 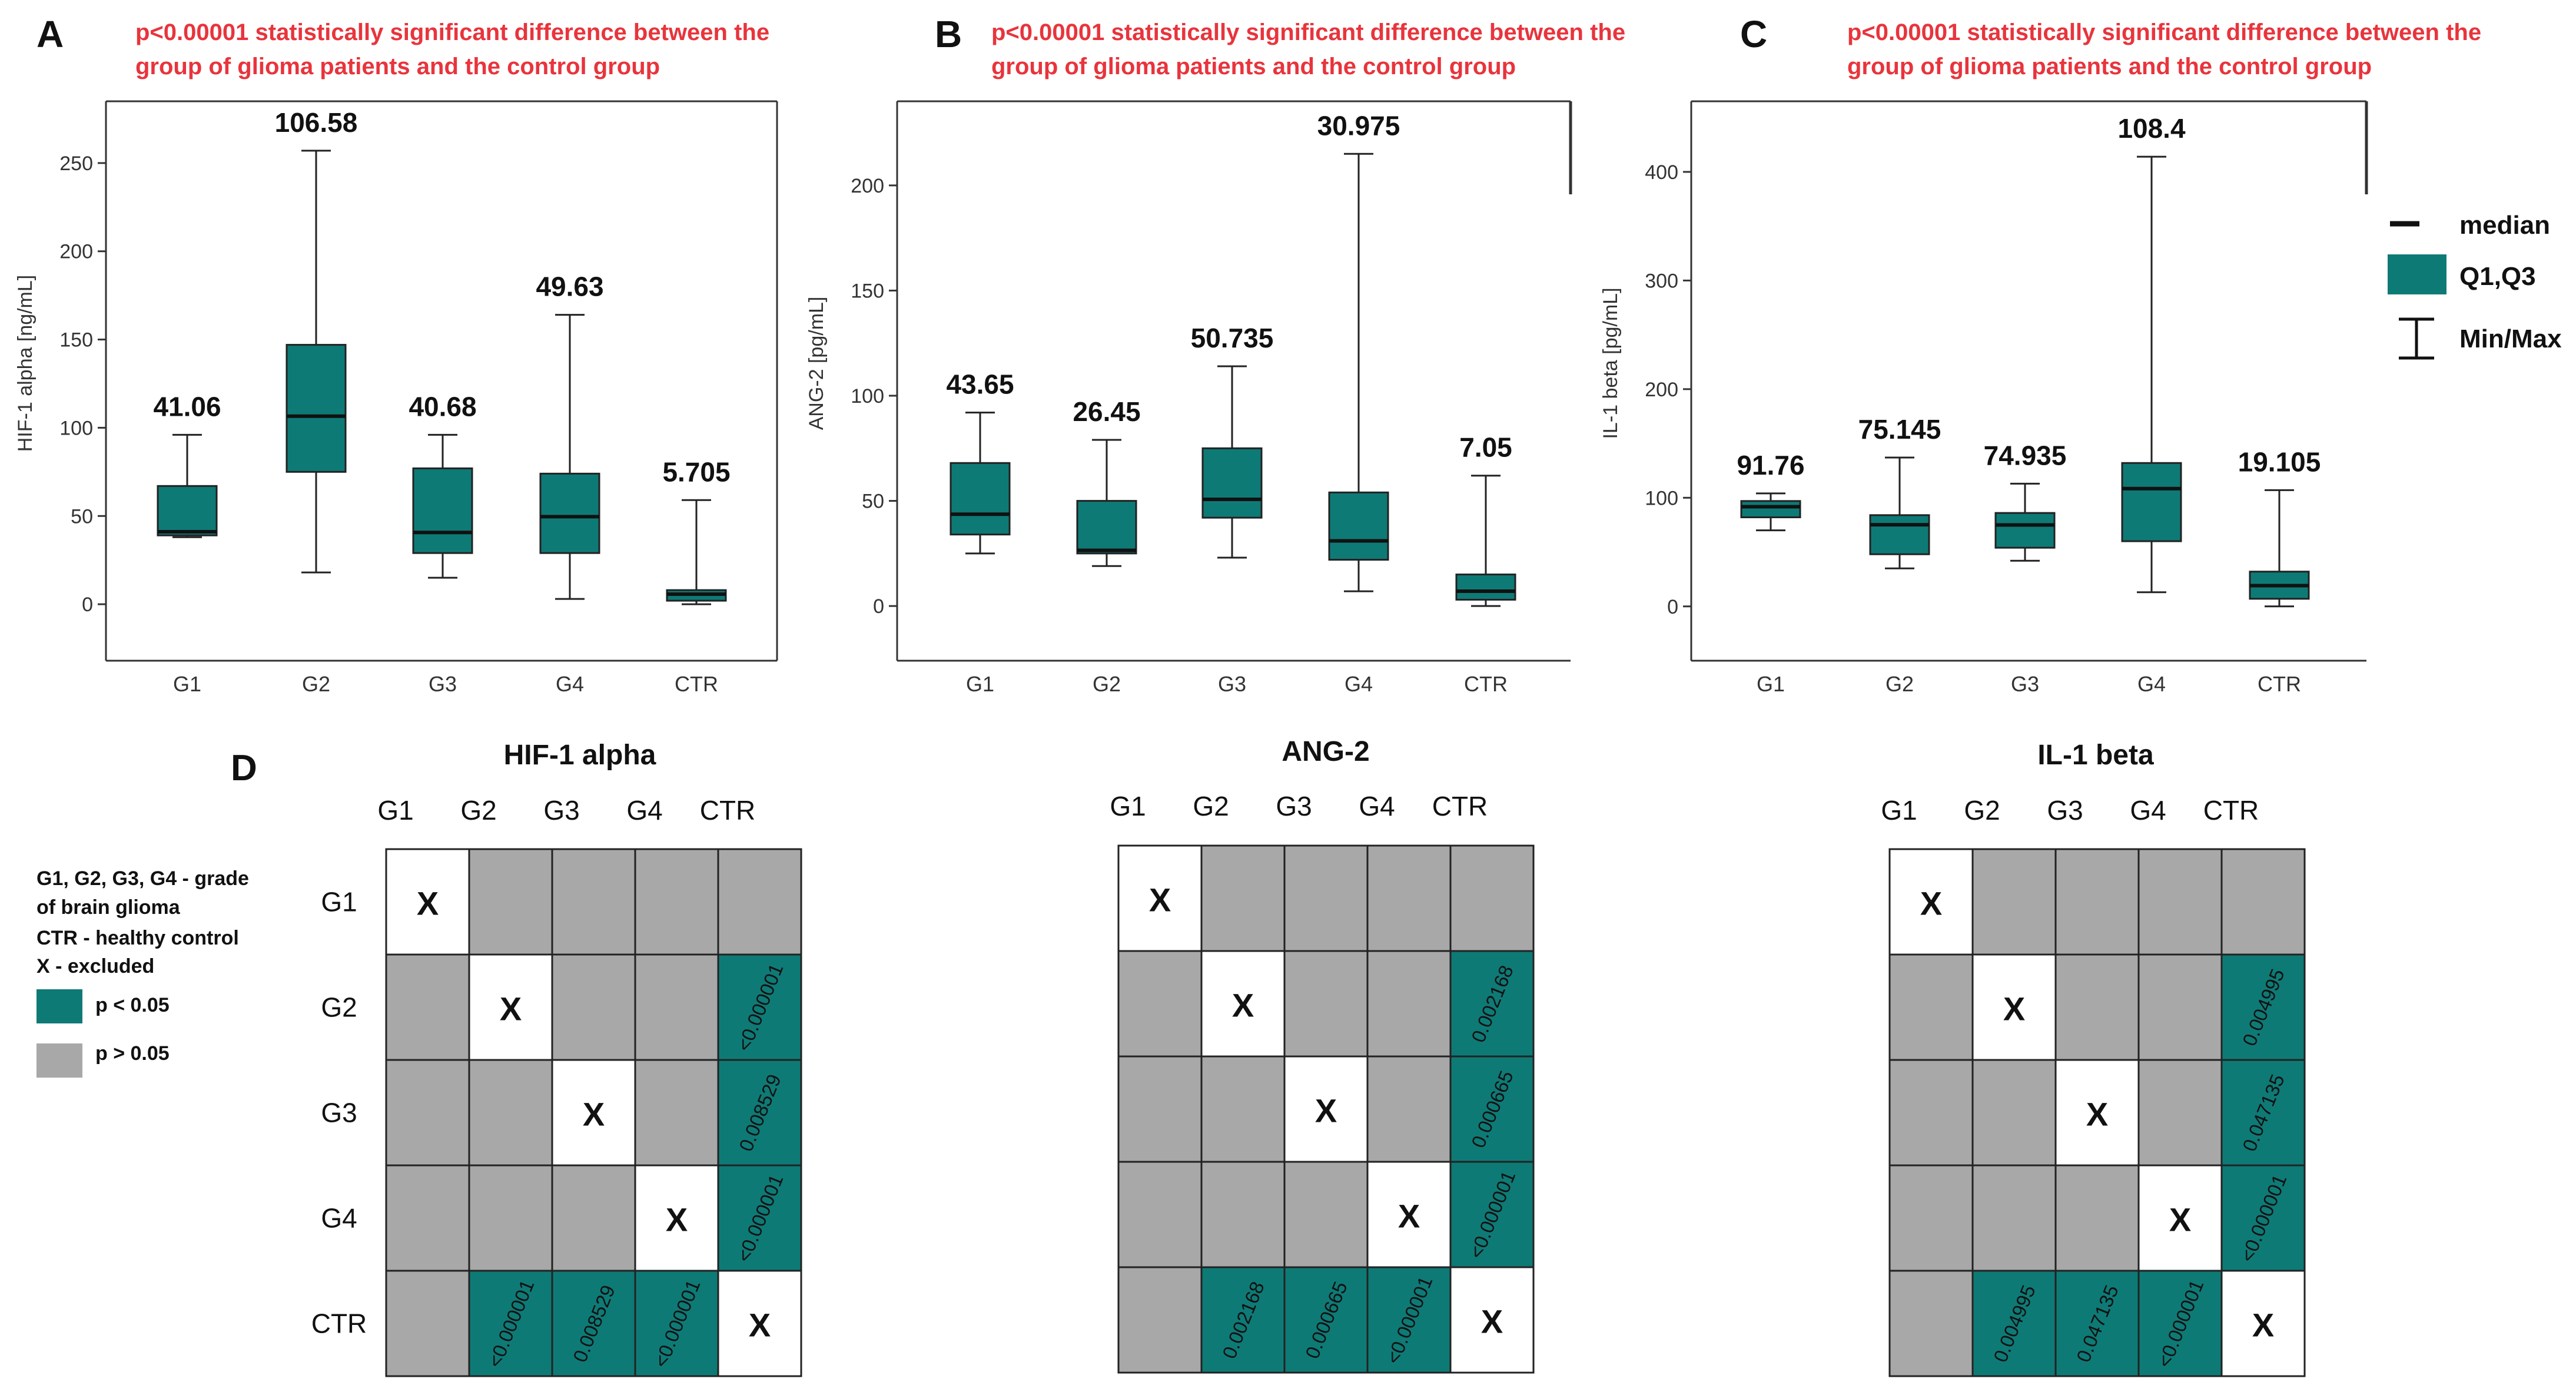 What do you see at coordinates (339, 1218) in the screenshot?
I see `matrix-row-header: G4` at bounding box center [339, 1218].